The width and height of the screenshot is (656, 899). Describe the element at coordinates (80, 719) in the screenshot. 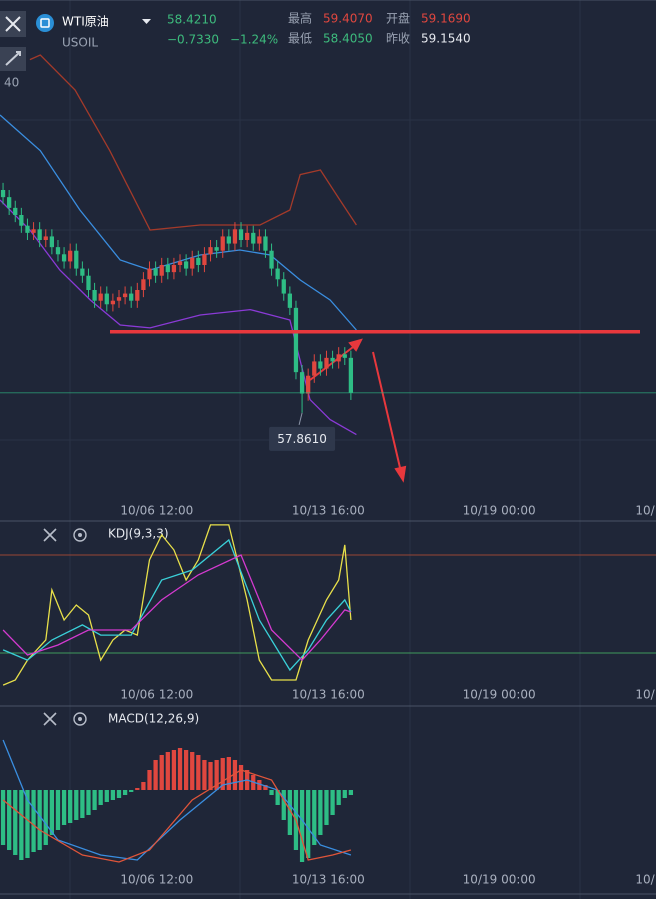

I see `macd-settings` at that location.